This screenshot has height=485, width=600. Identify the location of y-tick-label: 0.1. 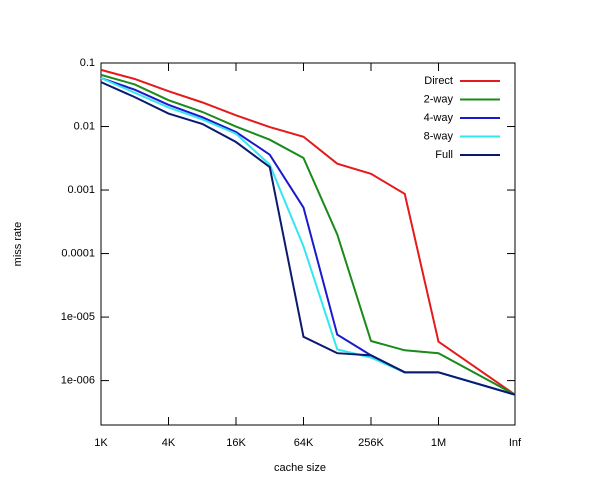
(87, 63).